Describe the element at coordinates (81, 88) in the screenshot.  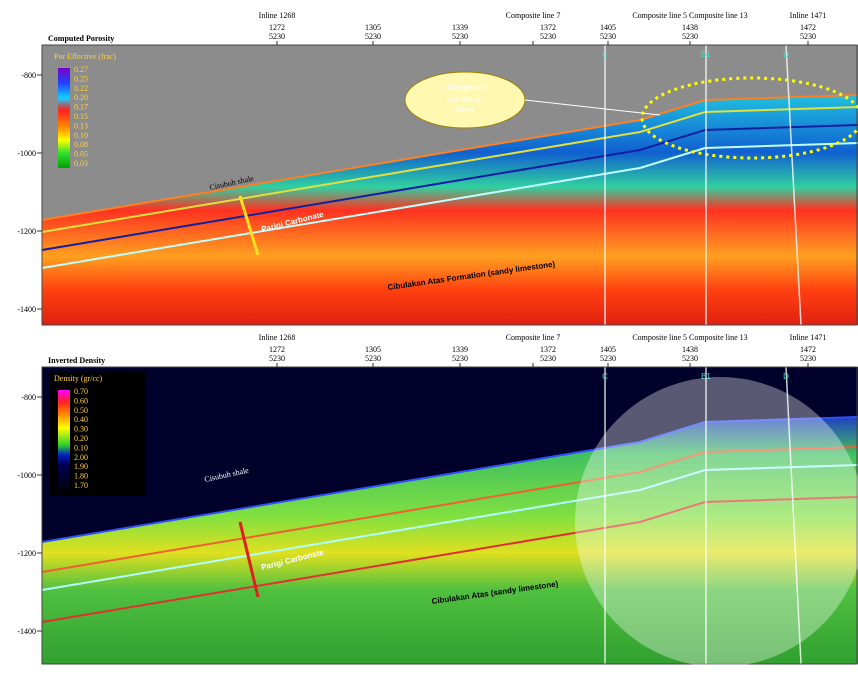
I see `legend-value: 0.22` at that location.